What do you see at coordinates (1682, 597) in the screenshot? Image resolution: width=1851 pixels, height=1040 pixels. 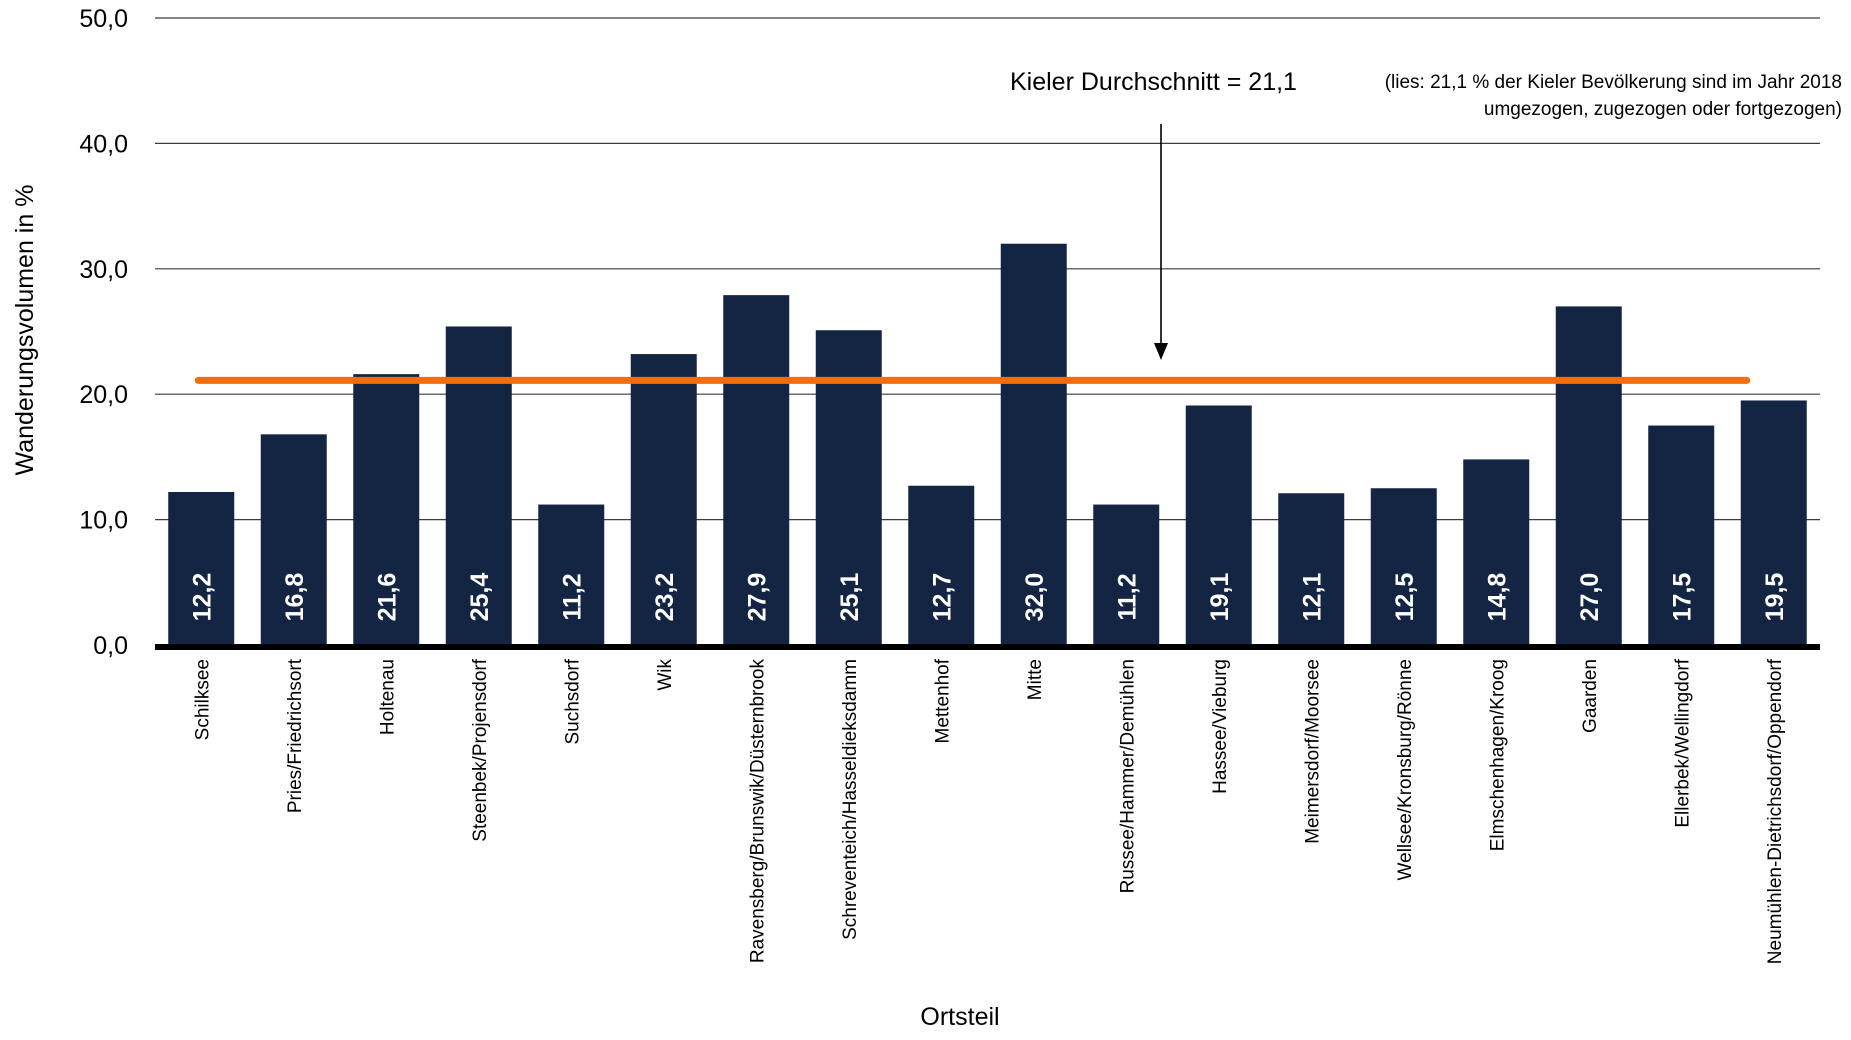 I see `bar-value-label: 17,5` at bounding box center [1682, 597].